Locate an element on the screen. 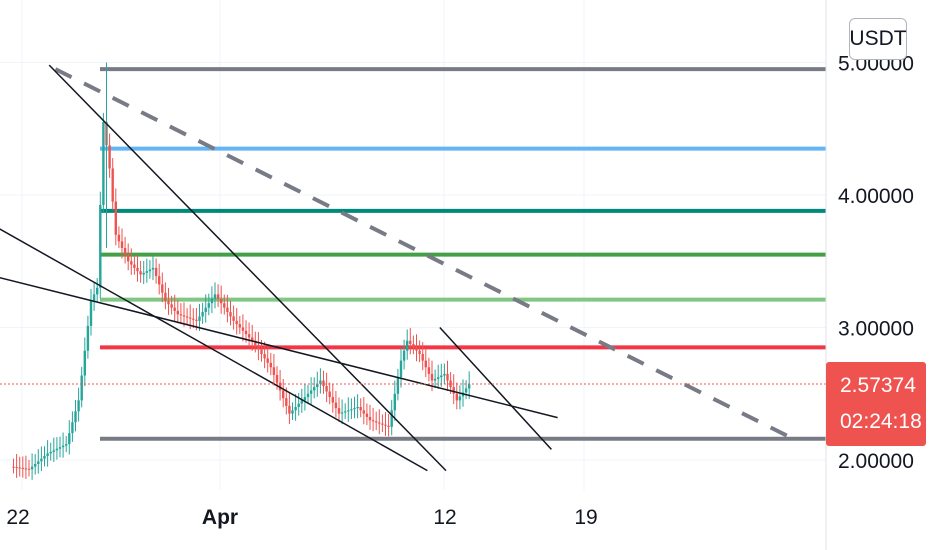 The width and height of the screenshot is (932, 550). time-tick-label: 22 is located at coordinates (17, 517).